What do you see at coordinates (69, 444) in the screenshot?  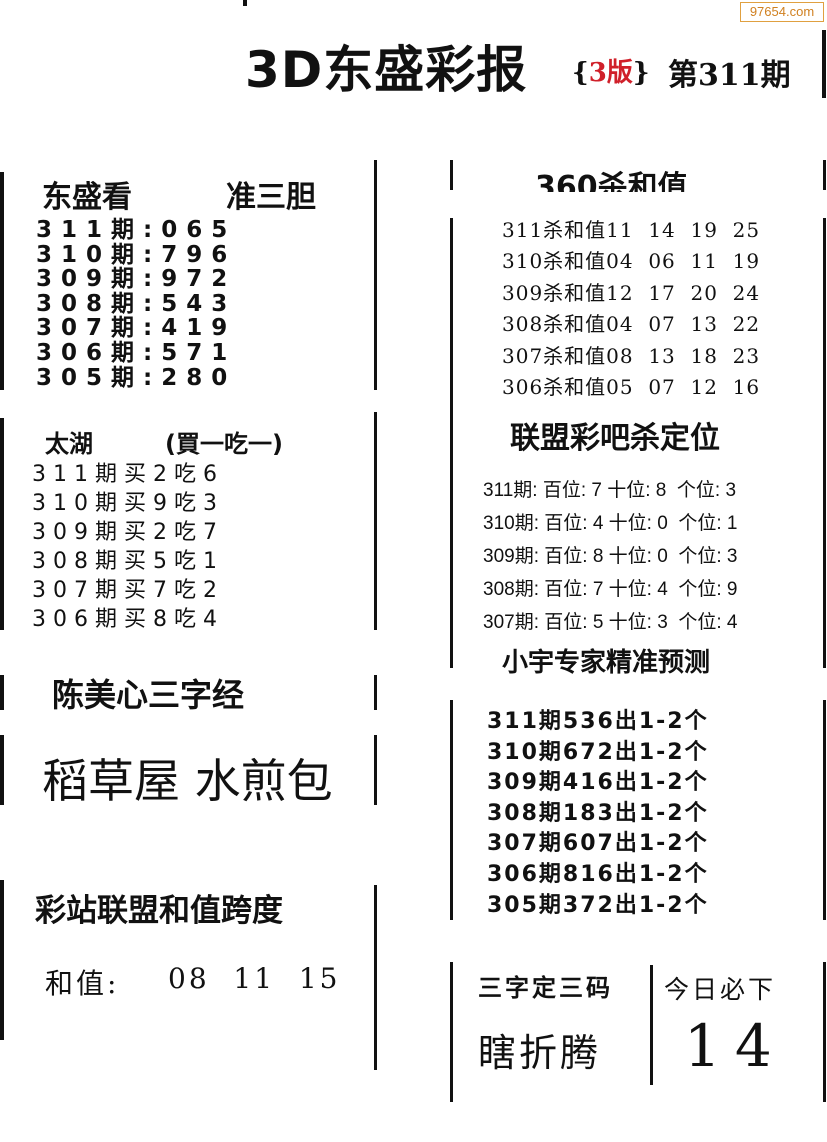 I see `section-title: 太湖` at bounding box center [69, 444].